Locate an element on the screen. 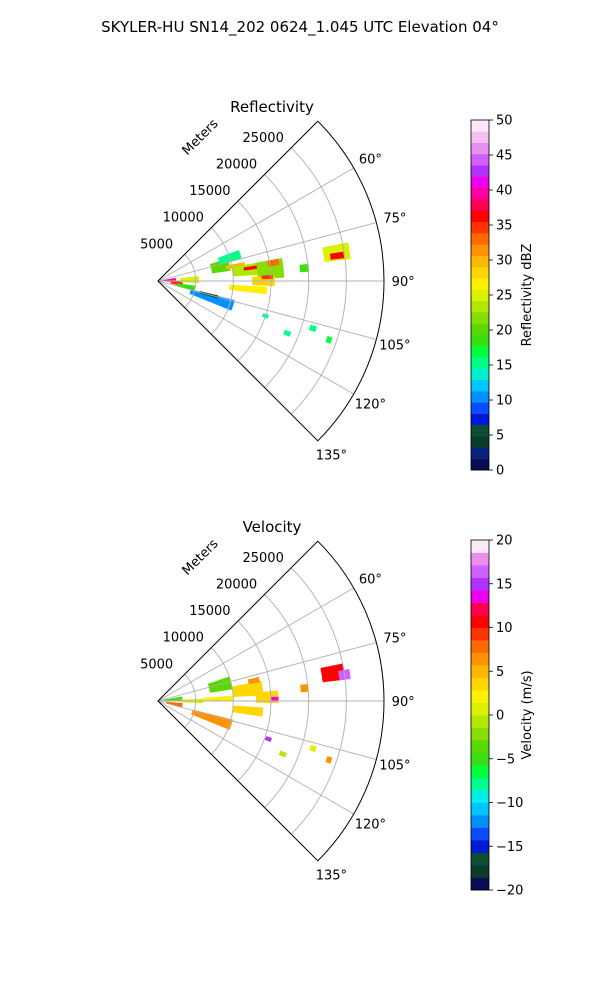 Image resolution: width=600 pixels, height=1000 pixels. colorbar: −20 −15 −10 −5 0 5 10 15 20 Velocity (m/s) is located at coordinates (502, 716).